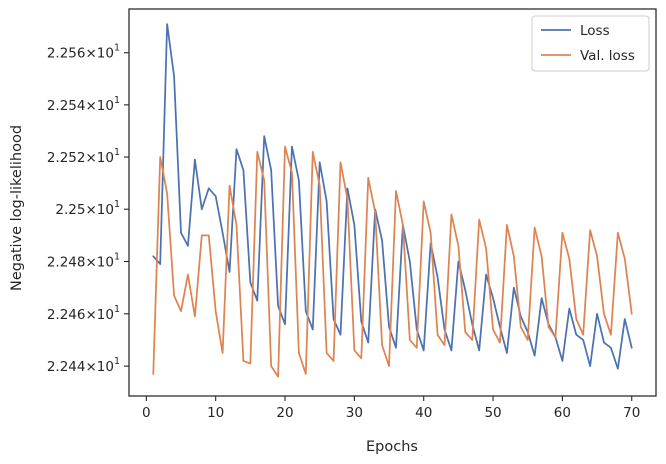  What do you see at coordinates (284, 413) in the screenshot?
I see `x-tick-label: 20` at bounding box center [284, 413].